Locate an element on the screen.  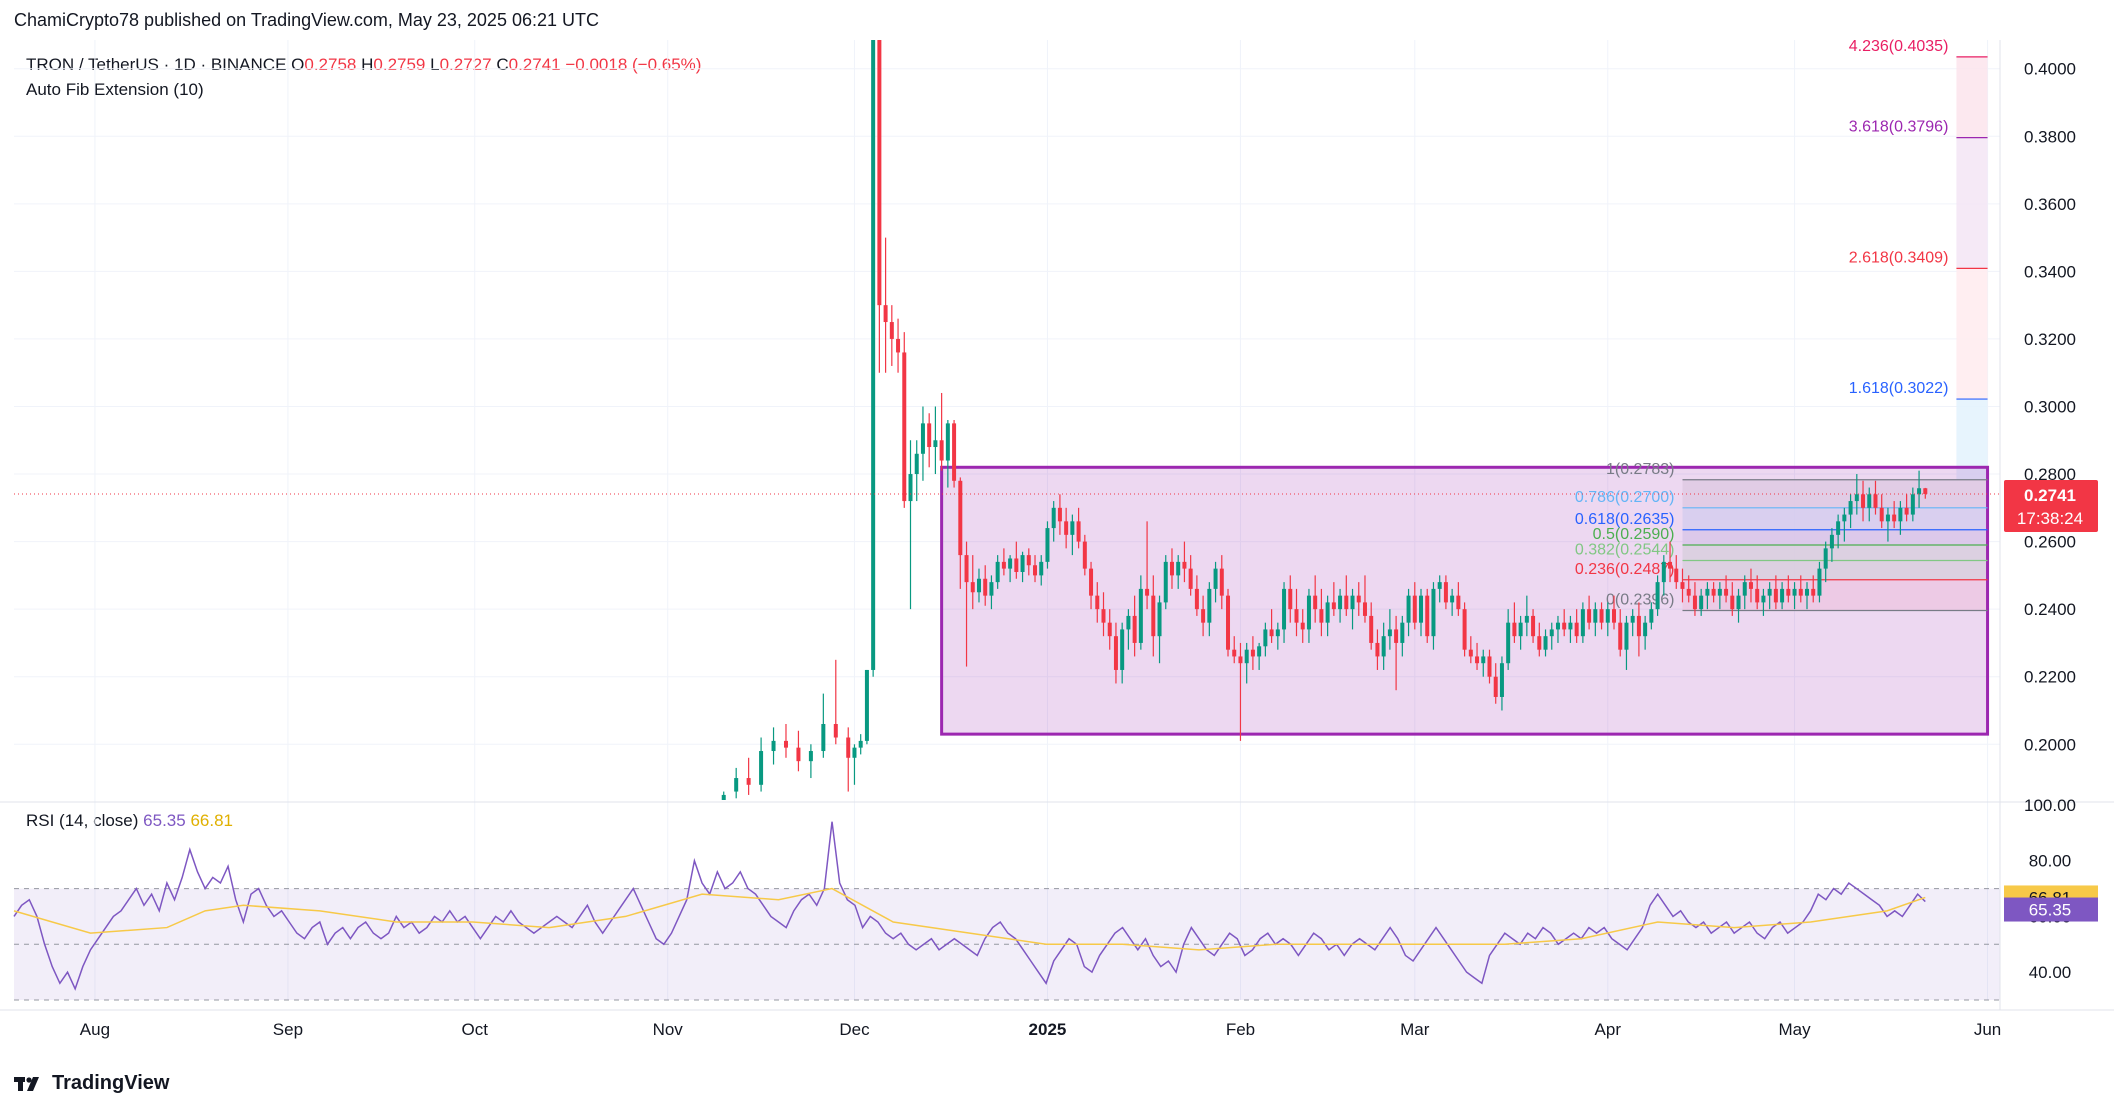
fib-label: 1.618(0.3022) is located at coordinates (1899, 388).